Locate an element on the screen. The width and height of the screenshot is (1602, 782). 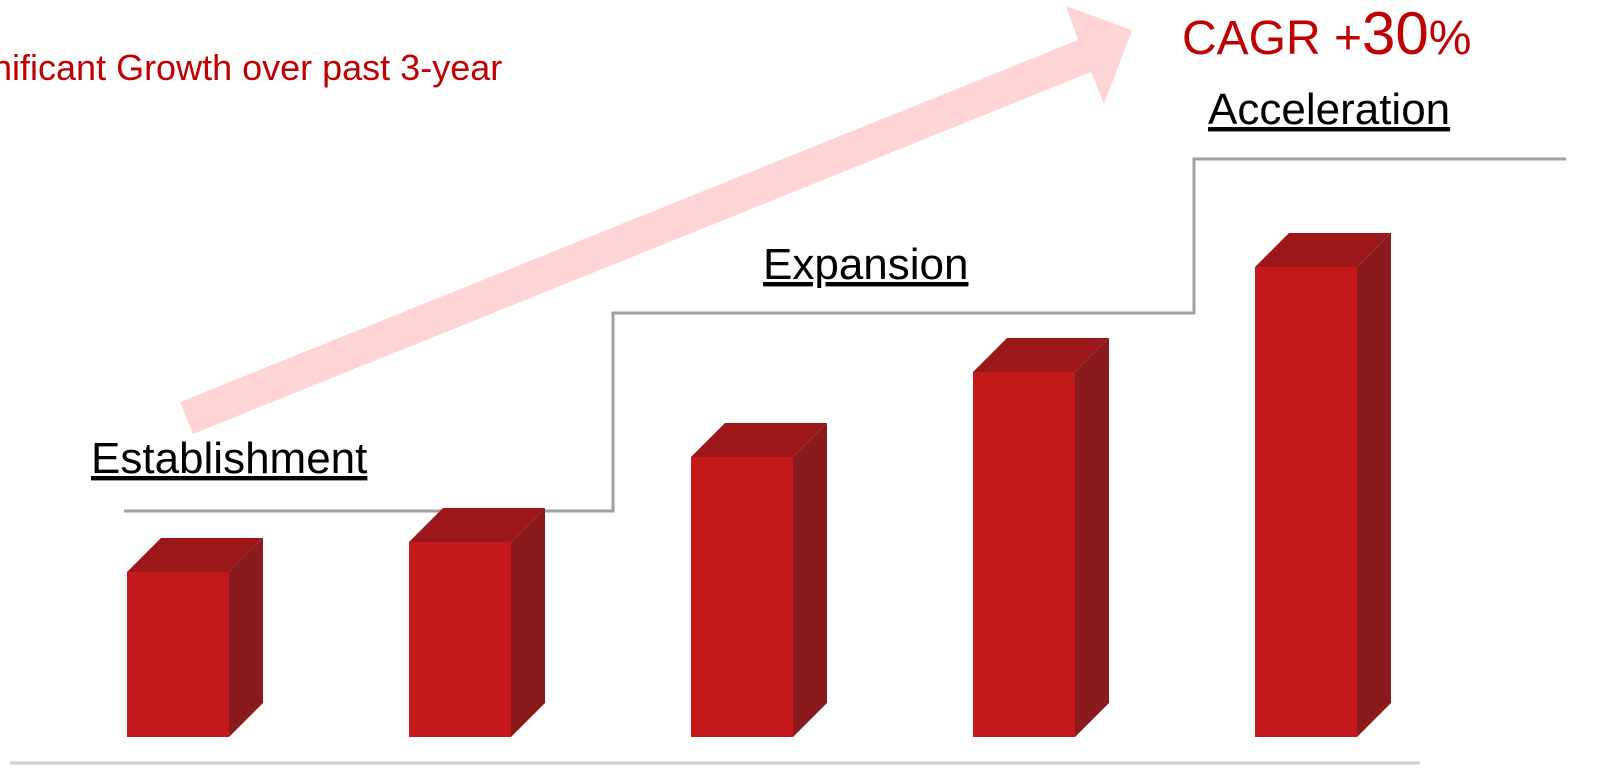
cagr-prefix: CAGR + is located at coordinates (1272, 38).